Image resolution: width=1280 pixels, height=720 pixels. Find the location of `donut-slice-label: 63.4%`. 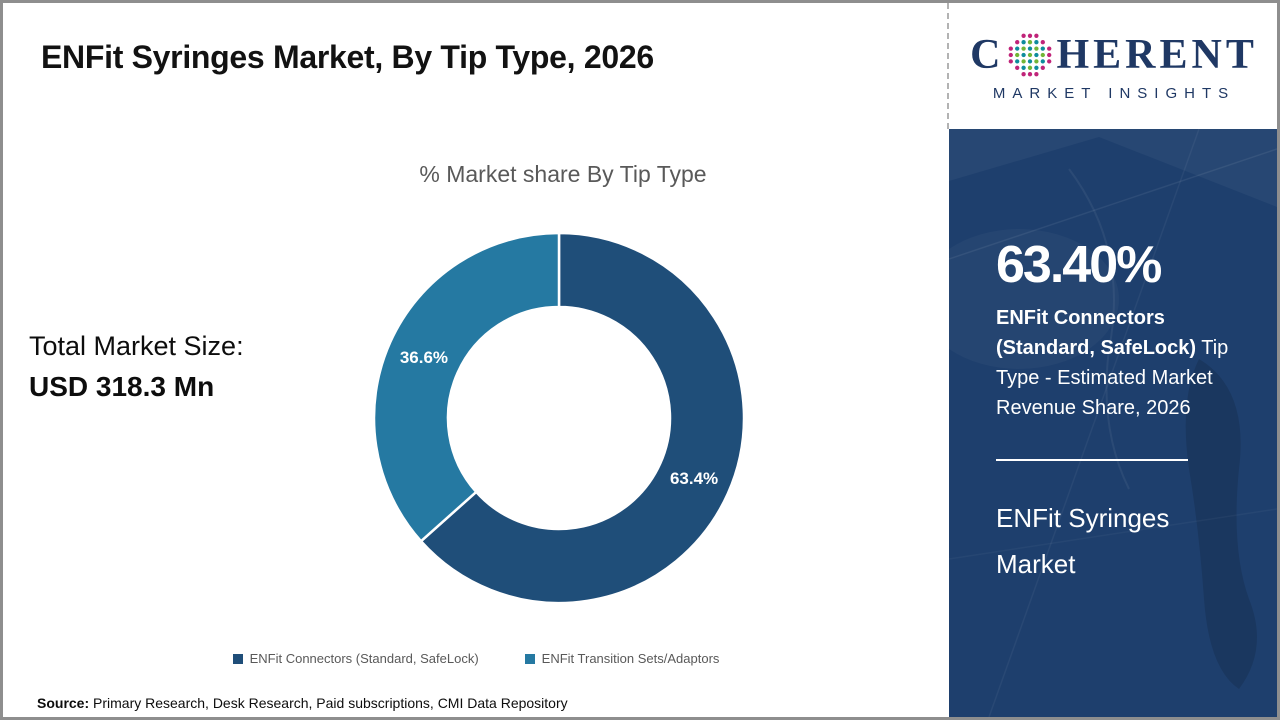

donut-slice-label: 63.4% is located at coordinates (694, 478).